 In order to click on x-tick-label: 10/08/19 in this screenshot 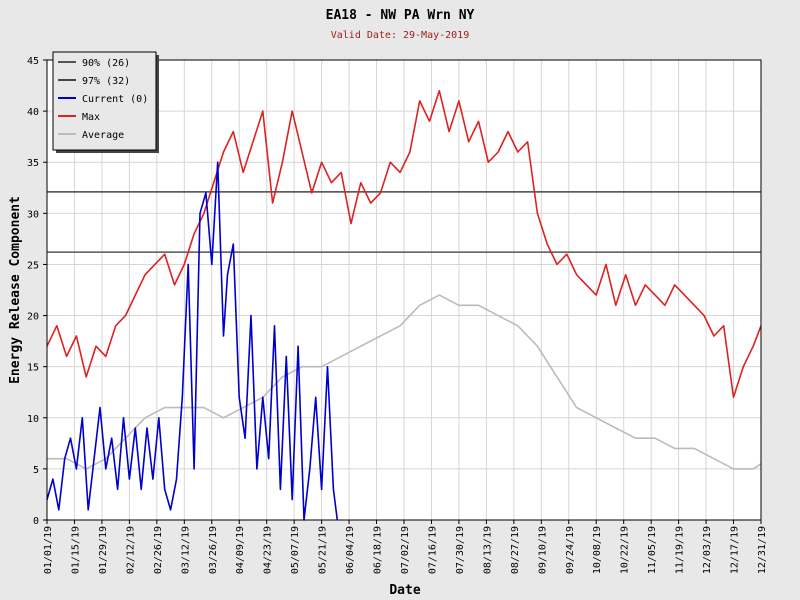, I will do `click(597, 550)`.